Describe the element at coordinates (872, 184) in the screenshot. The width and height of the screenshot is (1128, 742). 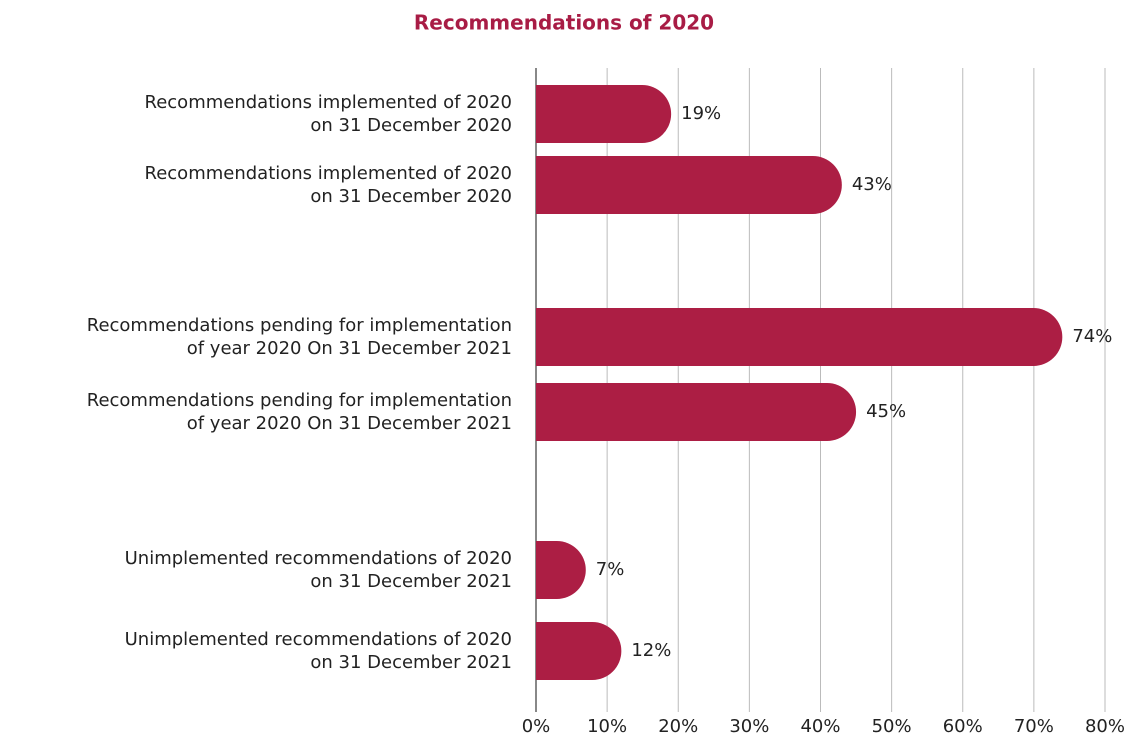
I see `data-label: 43%` at that location.